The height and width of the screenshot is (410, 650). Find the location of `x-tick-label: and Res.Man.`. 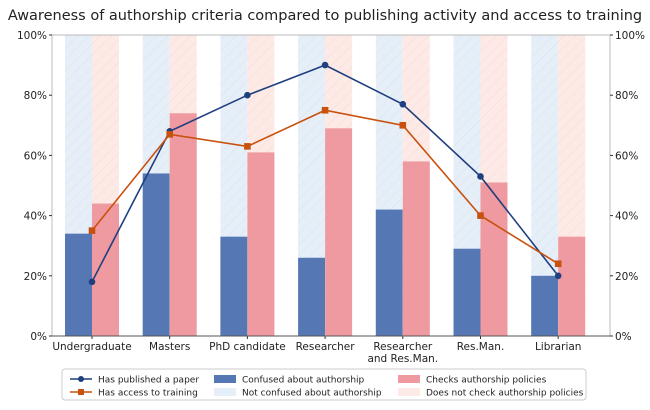

x-tick-label: and Res.Man. is located at coordinates (402, 359).